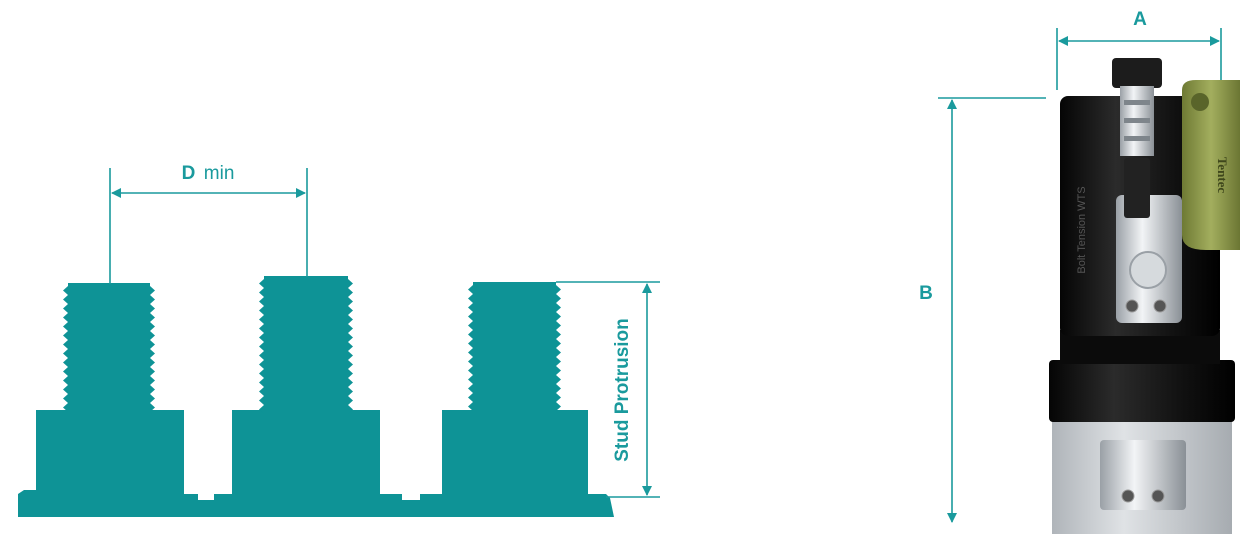 This screenshot has width=1242, height=534. Describe the element at coordinates (1144, 296) in the screenshot. I see `tool-image: Tentec Bolt Tension WTS` at that location.